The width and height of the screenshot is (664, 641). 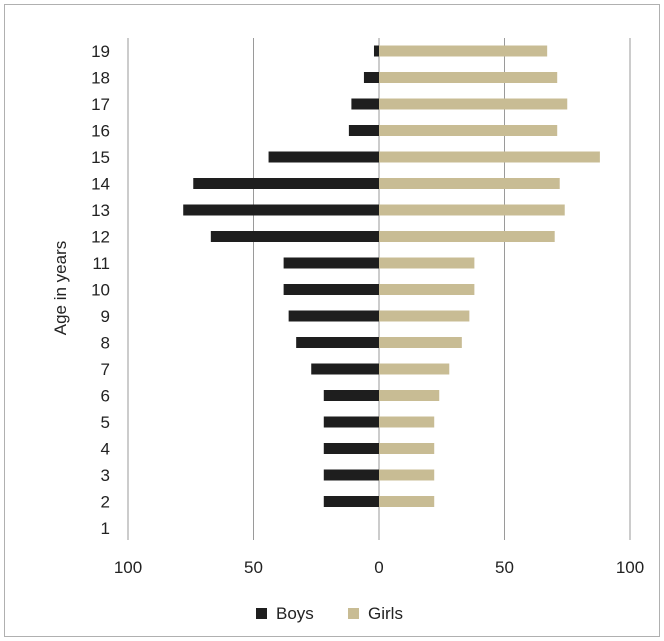 I want to click on y-tick-label-1: 1, so click(x=105, y=528).